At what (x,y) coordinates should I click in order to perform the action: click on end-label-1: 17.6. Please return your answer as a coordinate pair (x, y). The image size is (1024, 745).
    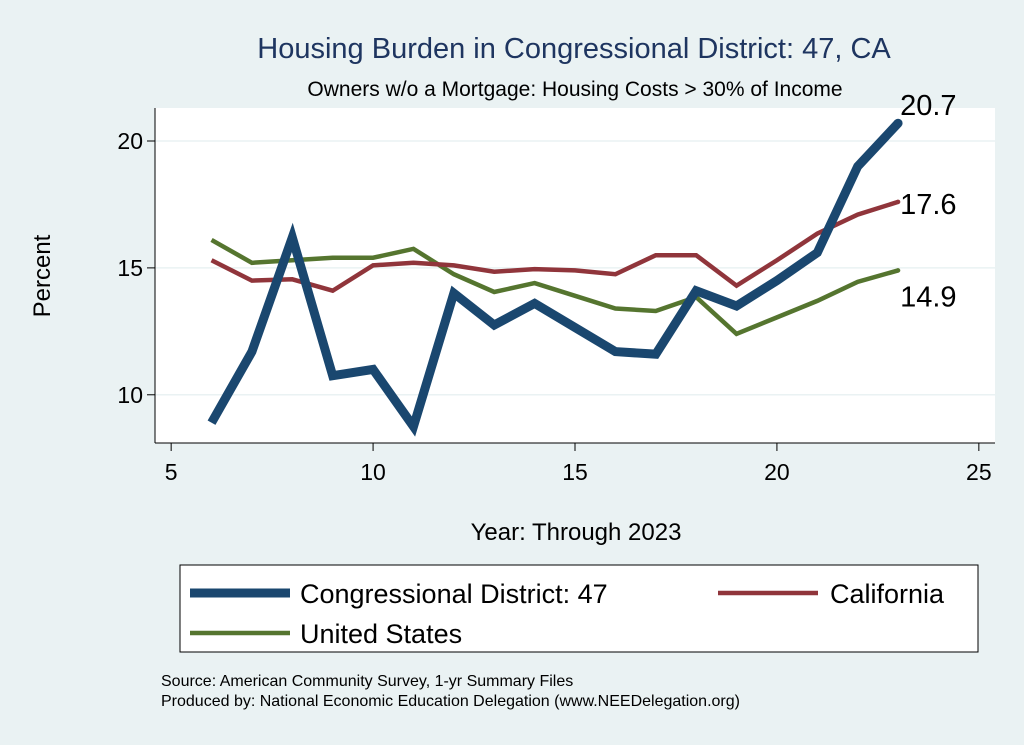
    Looking at the image, I should click on (928, 205).